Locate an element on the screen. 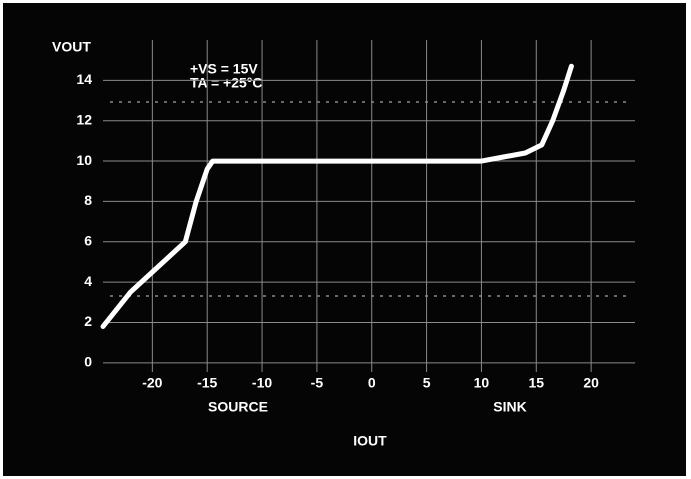 The image size is (691, 479). annotation: TA = +25°C is located at coordinates (226, 83).